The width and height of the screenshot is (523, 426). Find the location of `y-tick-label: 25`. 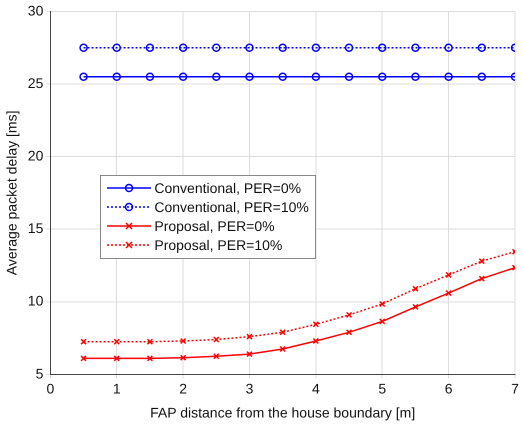

y-tick-label: 25 is located at coordinates (36, 82).